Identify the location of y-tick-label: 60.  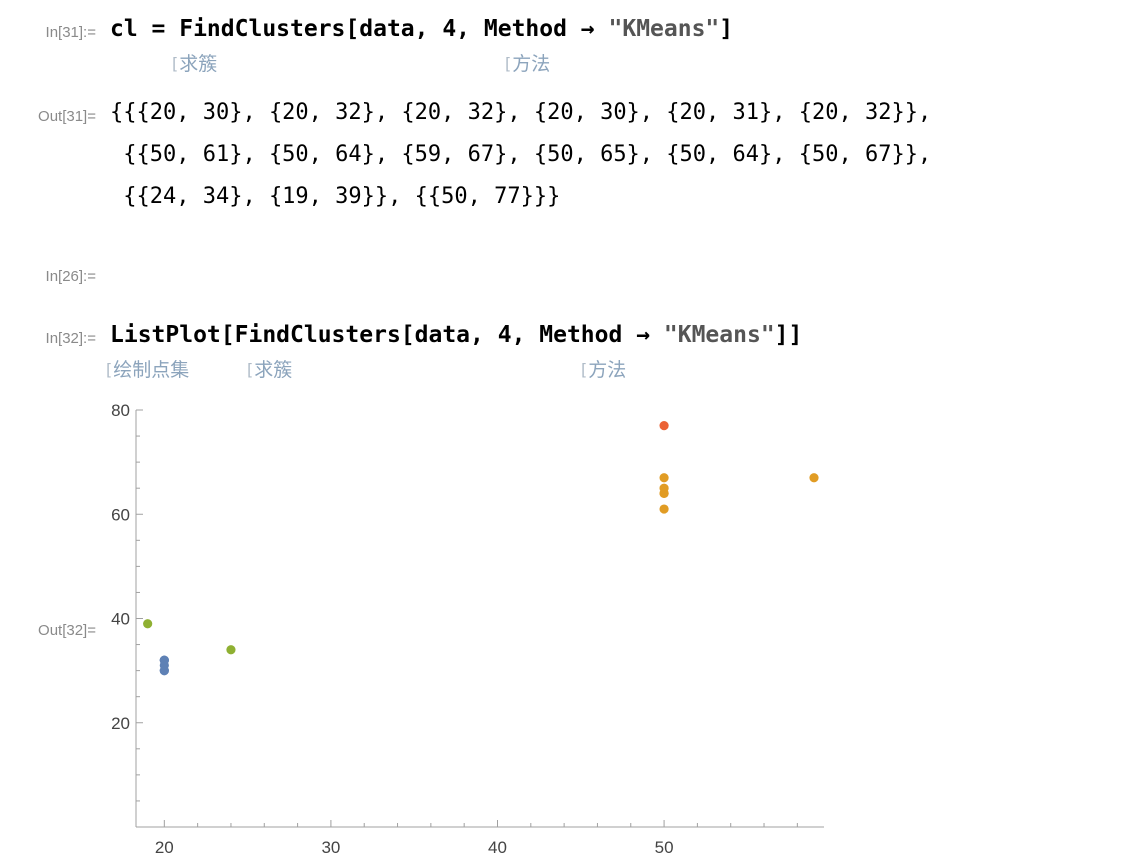
(120, 514).